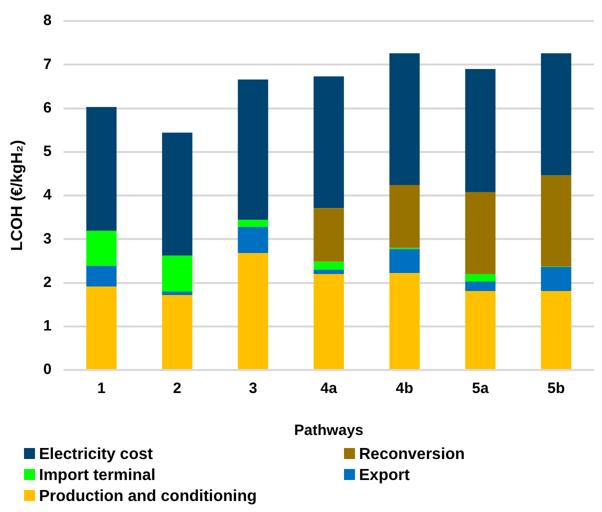 The image size is (602, 512). Describe the element at coordinates (384, 476) in the screenshot. I see `legend-label: Export` at that location.